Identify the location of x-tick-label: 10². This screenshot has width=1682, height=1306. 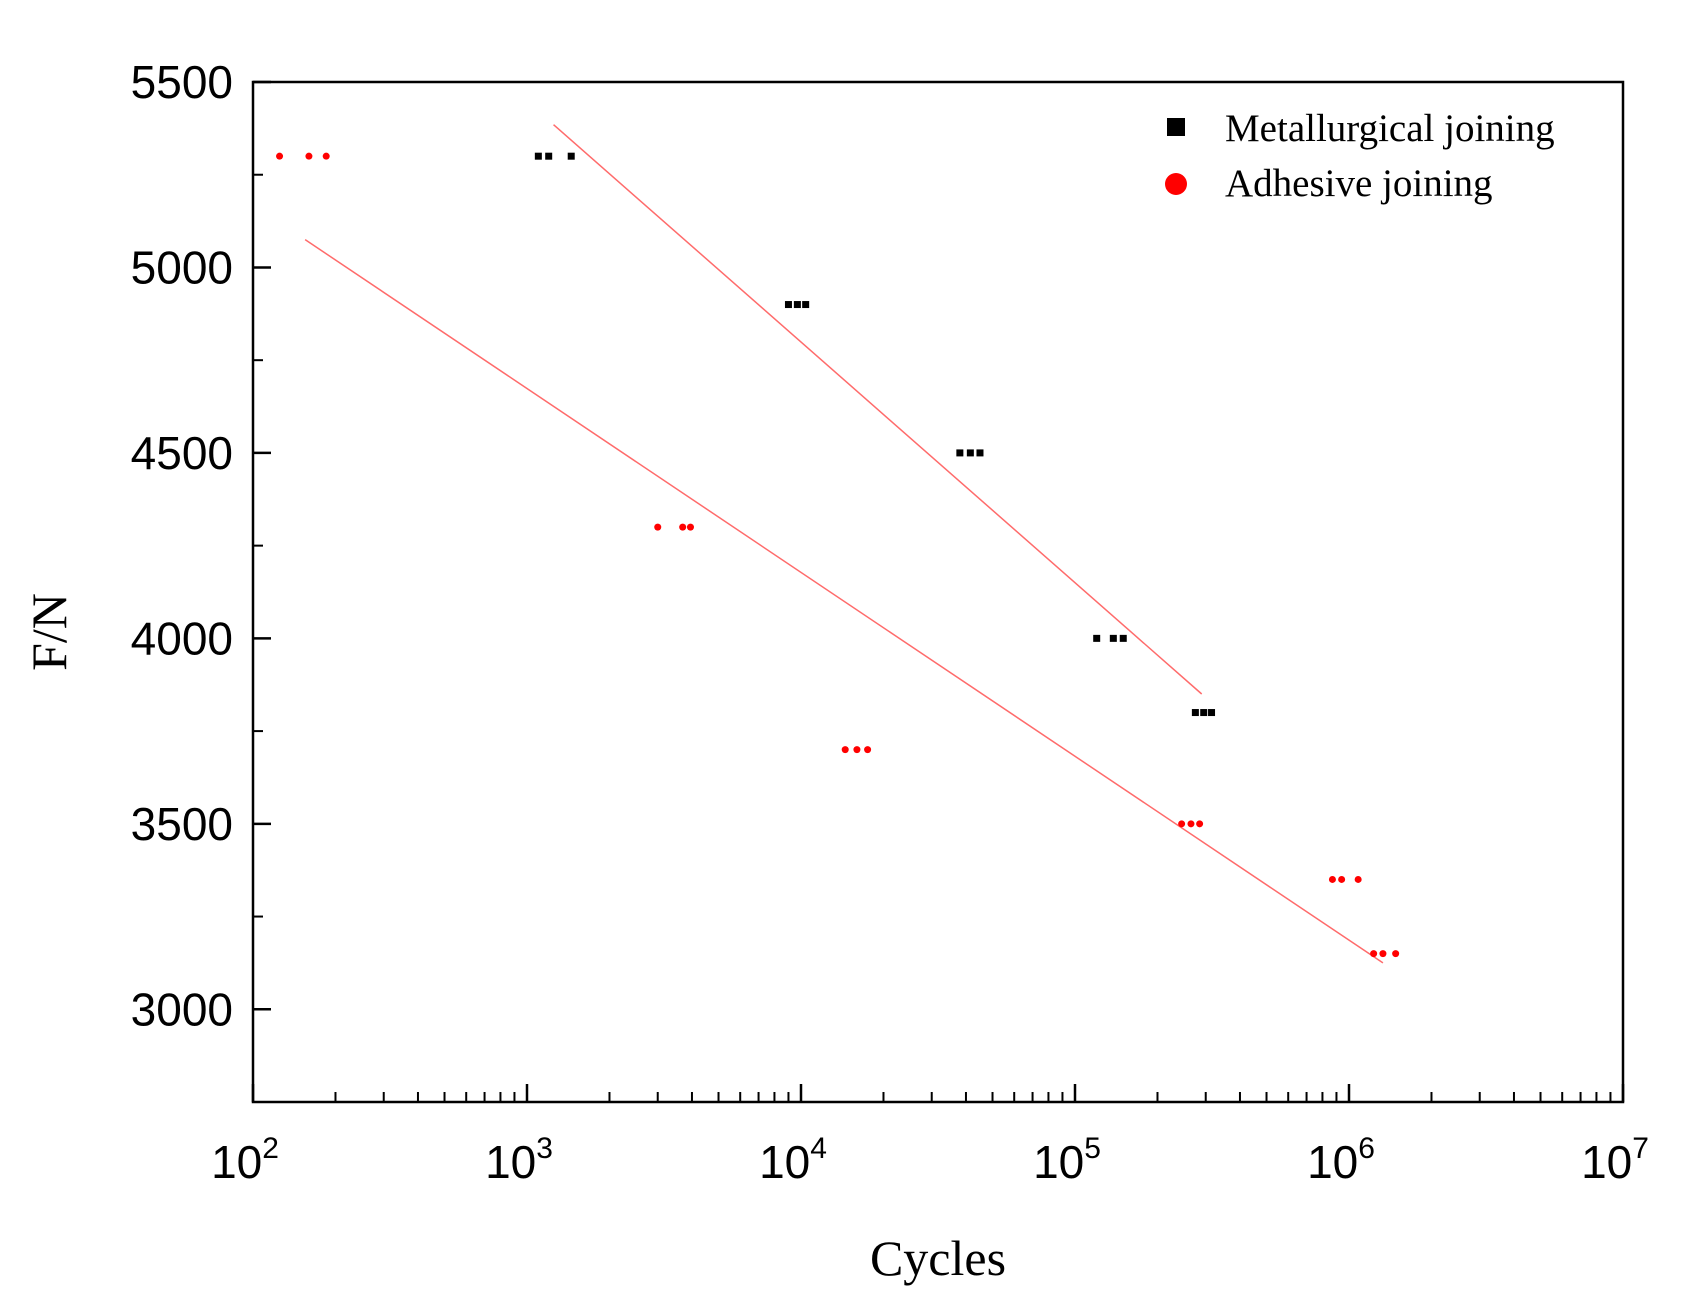
(245, 1160).